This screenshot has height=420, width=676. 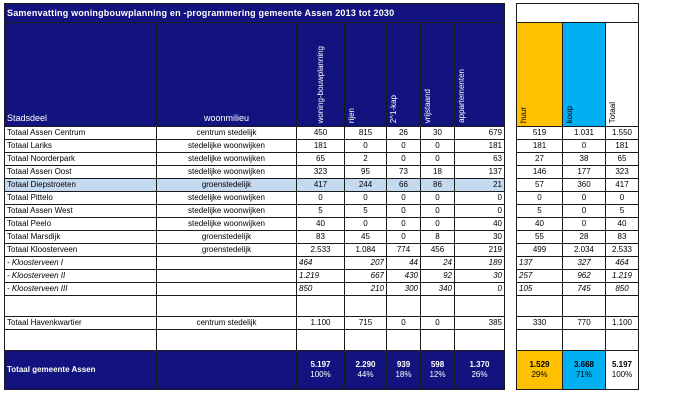 What do you see at coordinates (320, 364) in the screenshot?
I see `total-plan: 5.197` at bounding box center [320, 364].